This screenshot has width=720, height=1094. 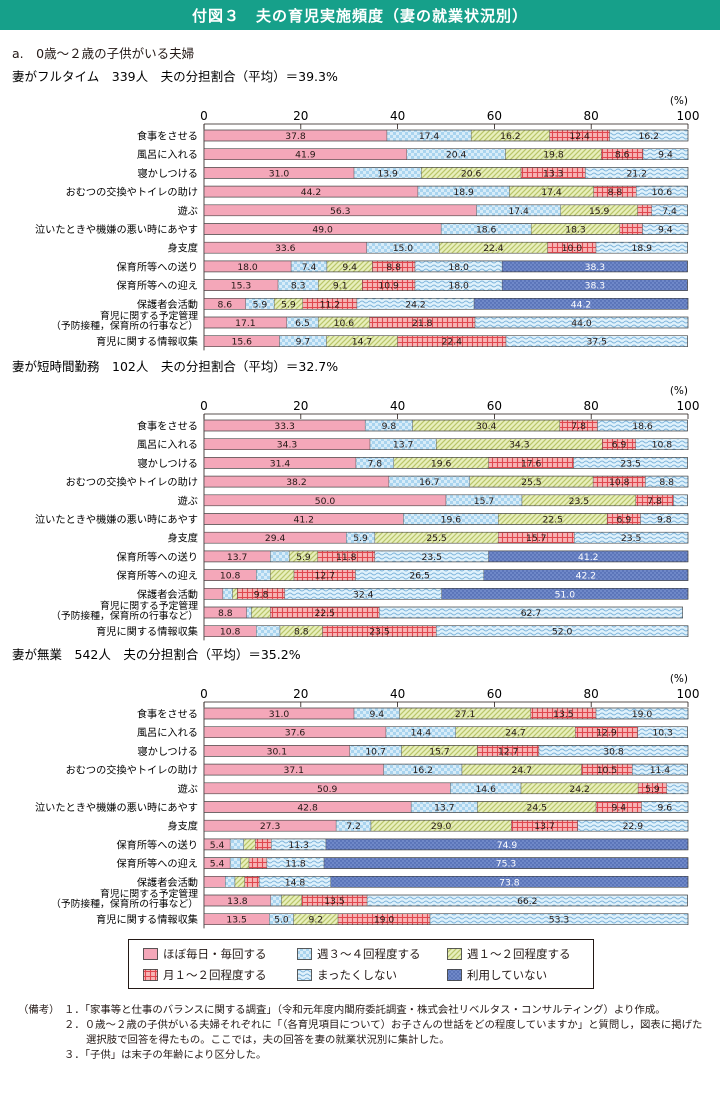 What do you see at coordinates (631, 538) in the screenshot?
I see `data-label: 23.5` at bounding box center [631, 538].